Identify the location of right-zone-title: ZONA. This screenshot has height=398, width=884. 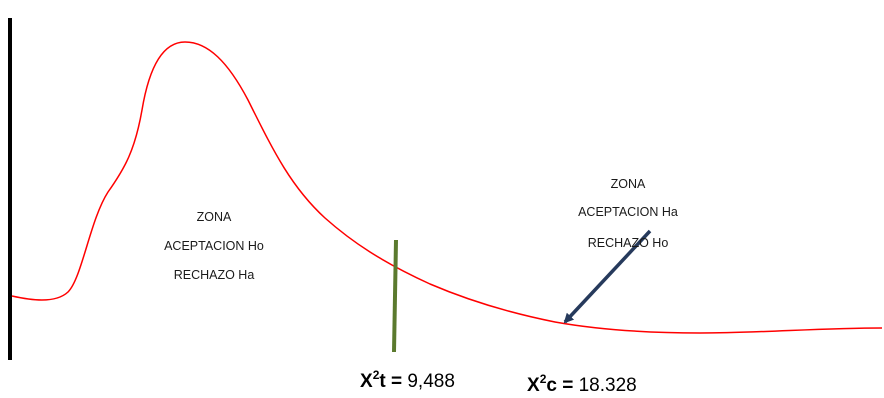
(628, 184).